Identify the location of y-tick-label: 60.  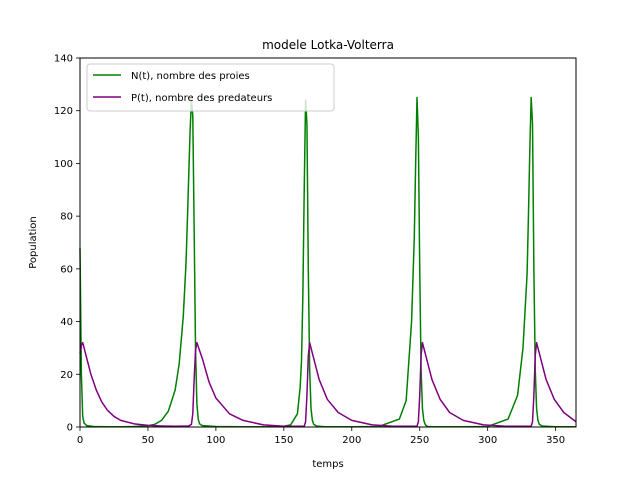
(66, 269).